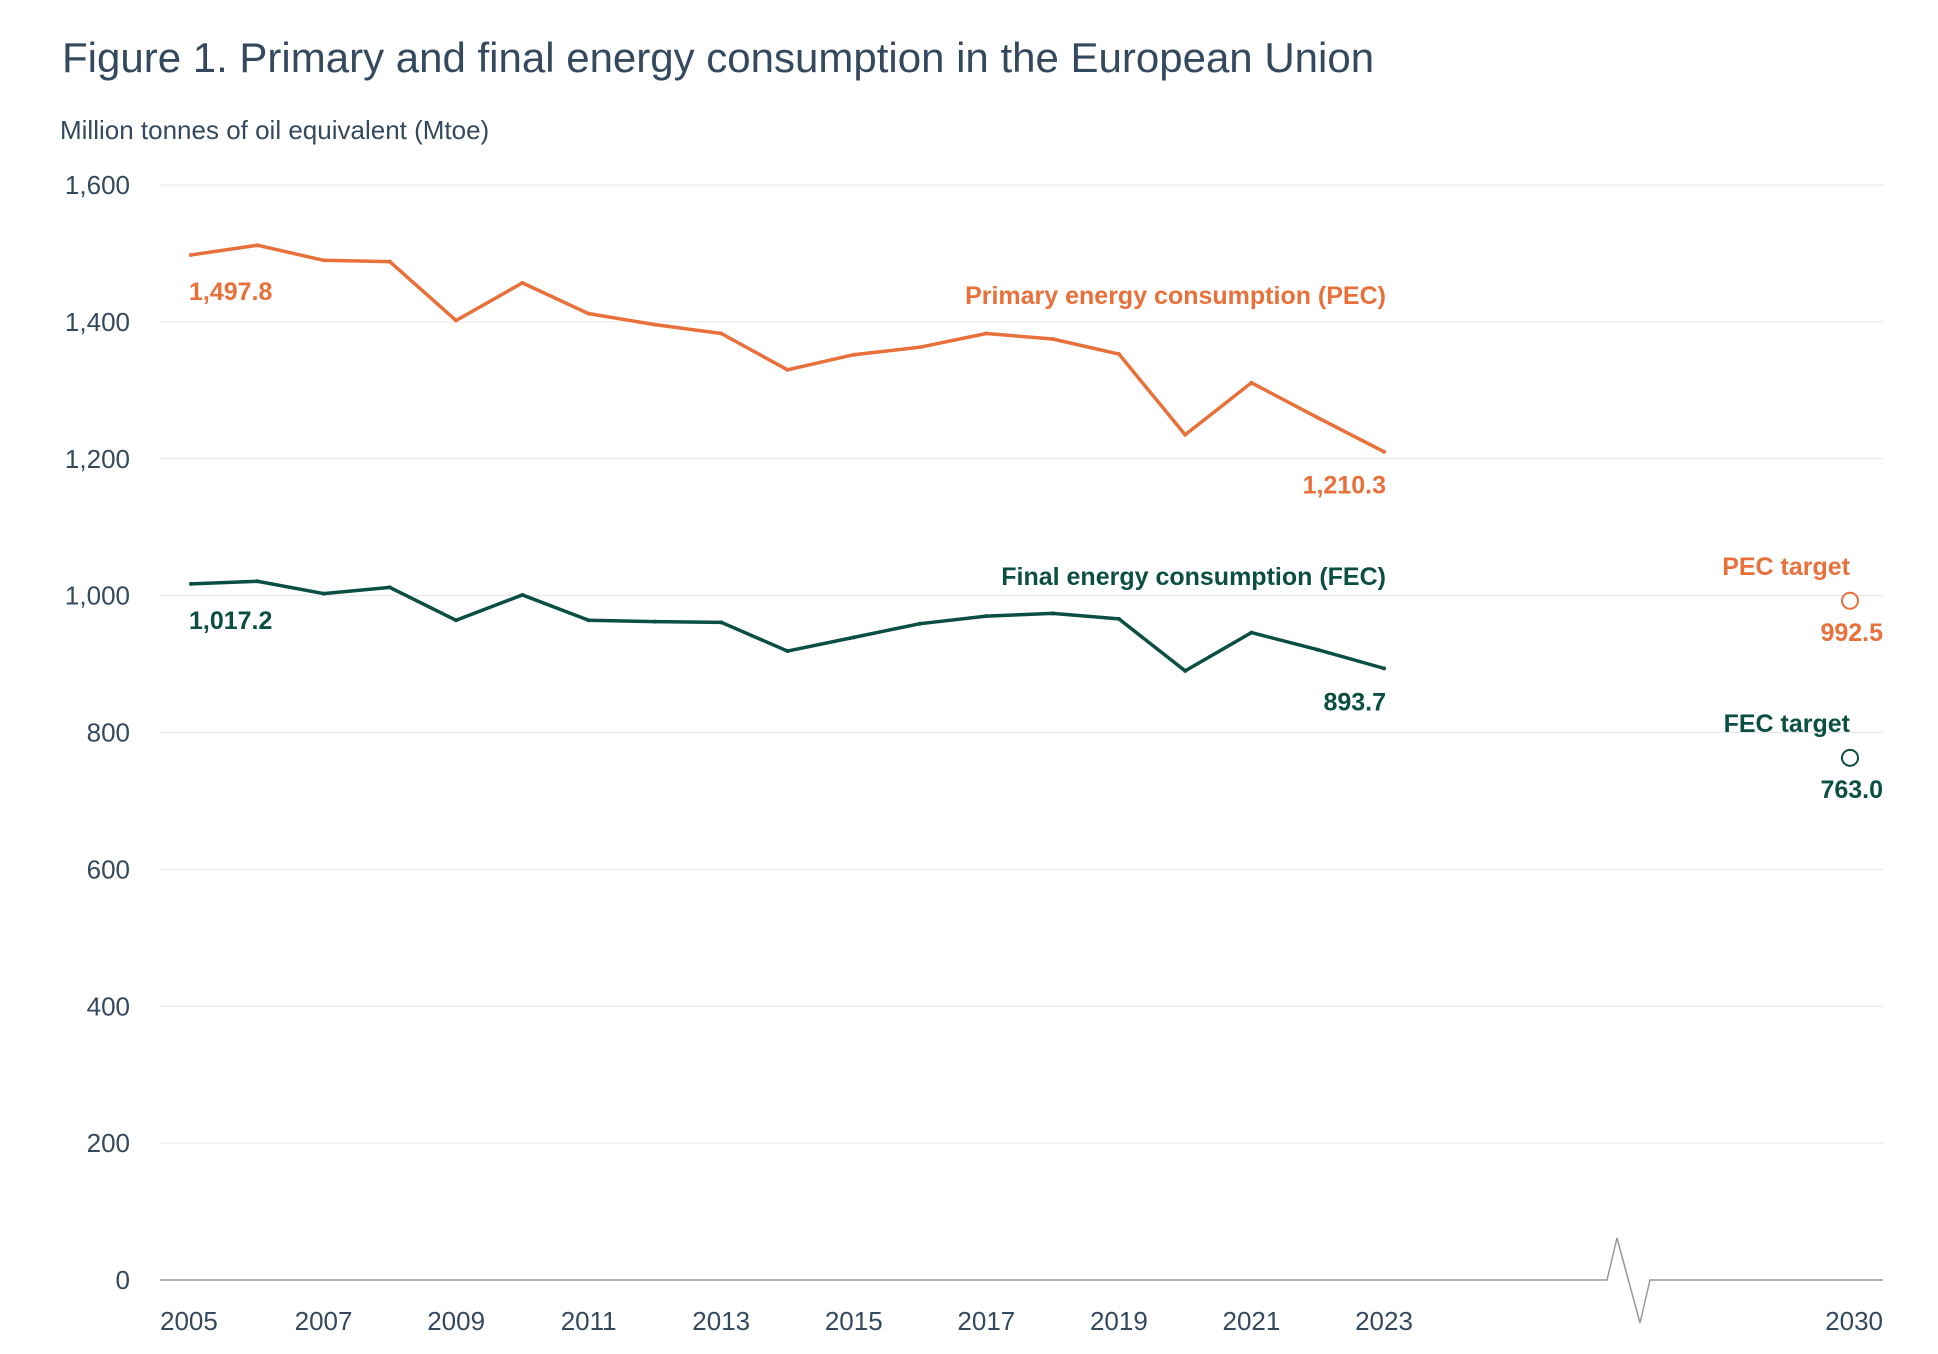  What do you see at coordinates (108, 1143) in the screenshot?
I see `y-tick-label: 200` at bounding box center [108, 1143].